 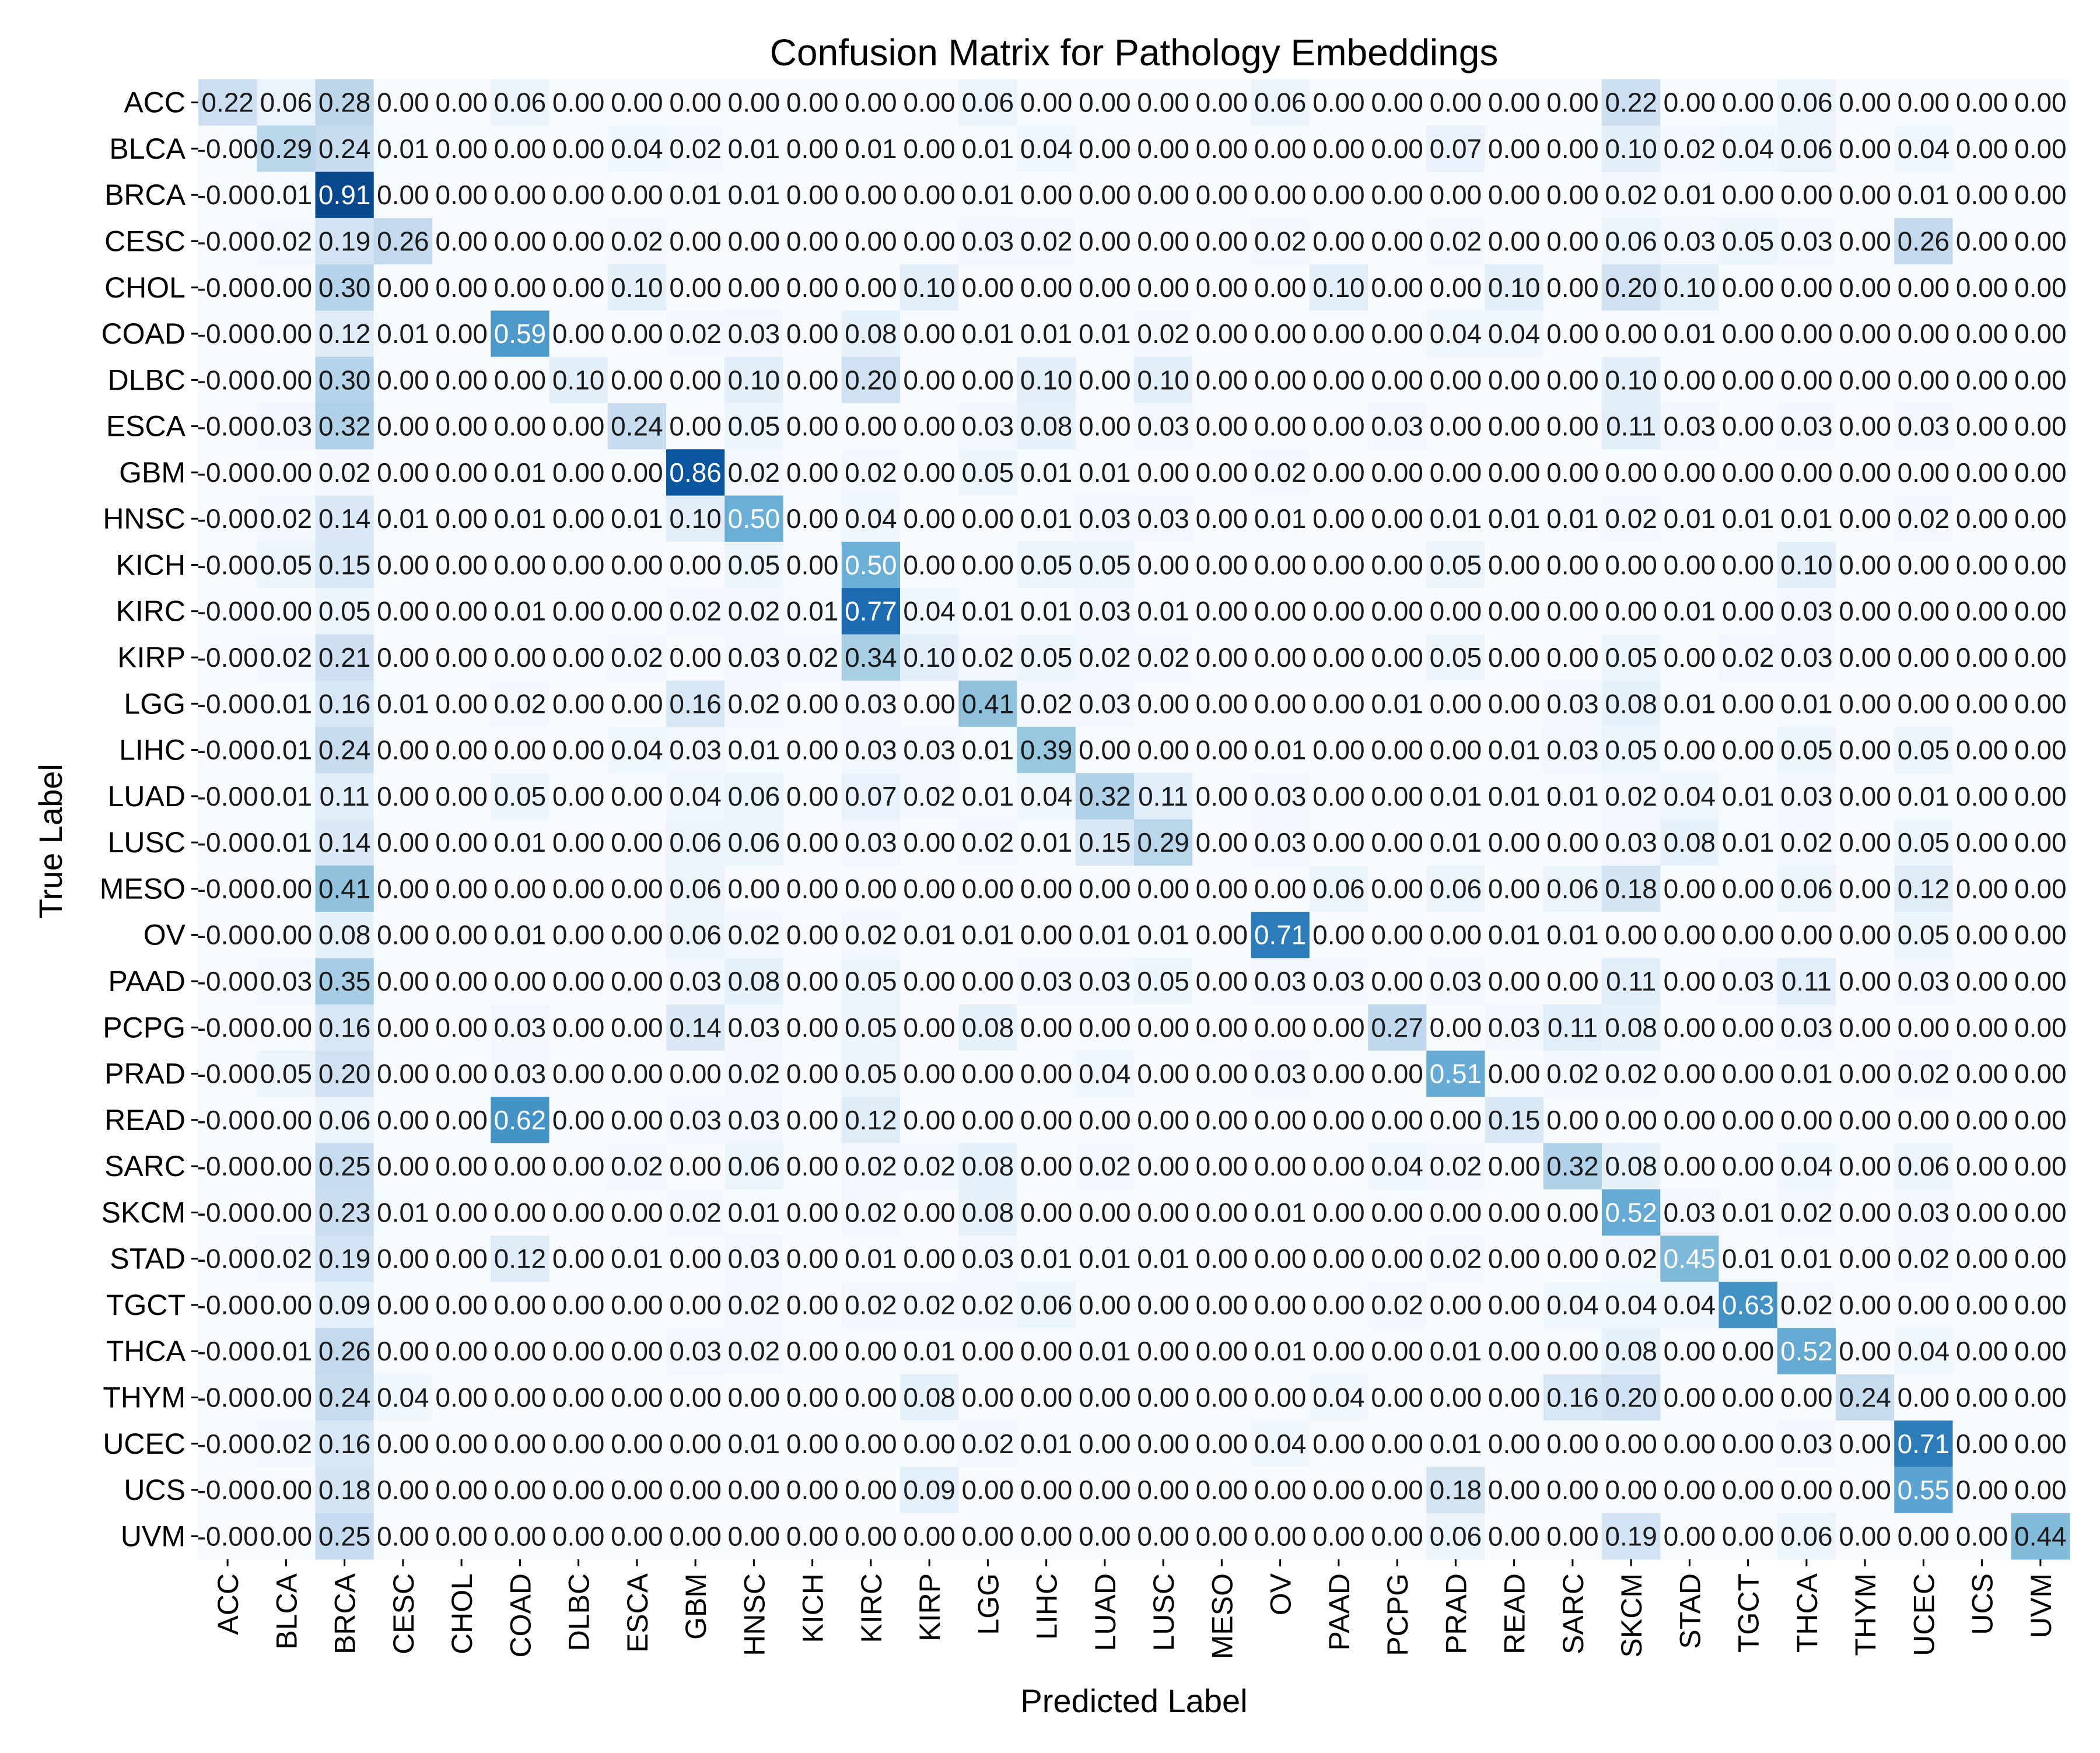 I want to click on cell-value-label: 0.05, so click(x=1924, y=750).